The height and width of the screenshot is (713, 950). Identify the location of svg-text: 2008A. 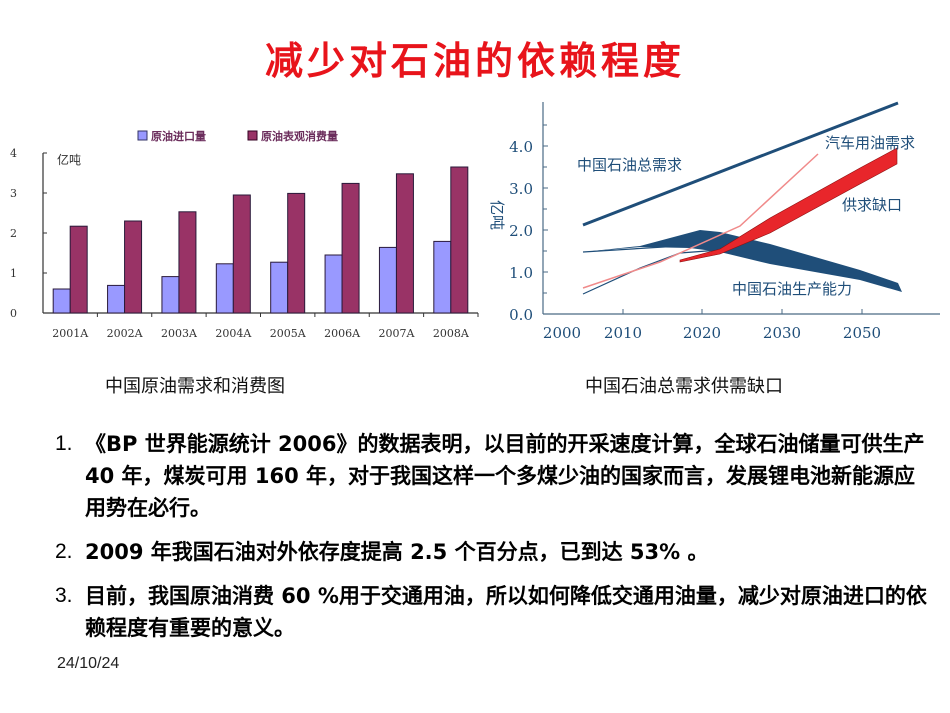
(451, 333).